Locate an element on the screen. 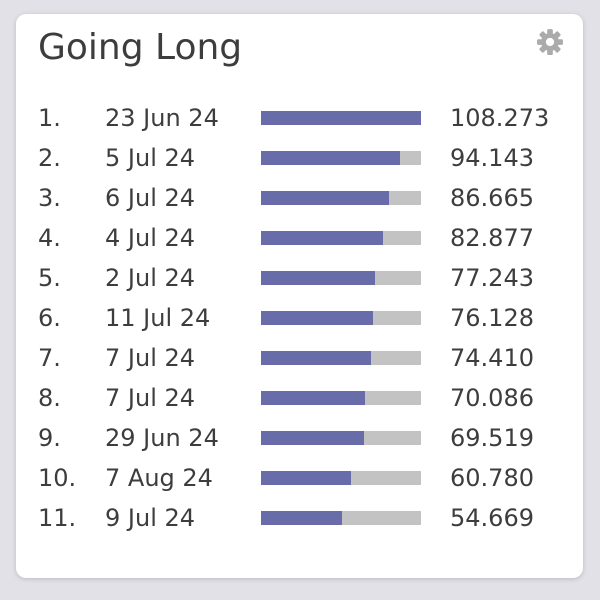 The width and height of the screenshot is (600, 600). date-label: 23 Jun 24 is located at coordinates (162, 118).